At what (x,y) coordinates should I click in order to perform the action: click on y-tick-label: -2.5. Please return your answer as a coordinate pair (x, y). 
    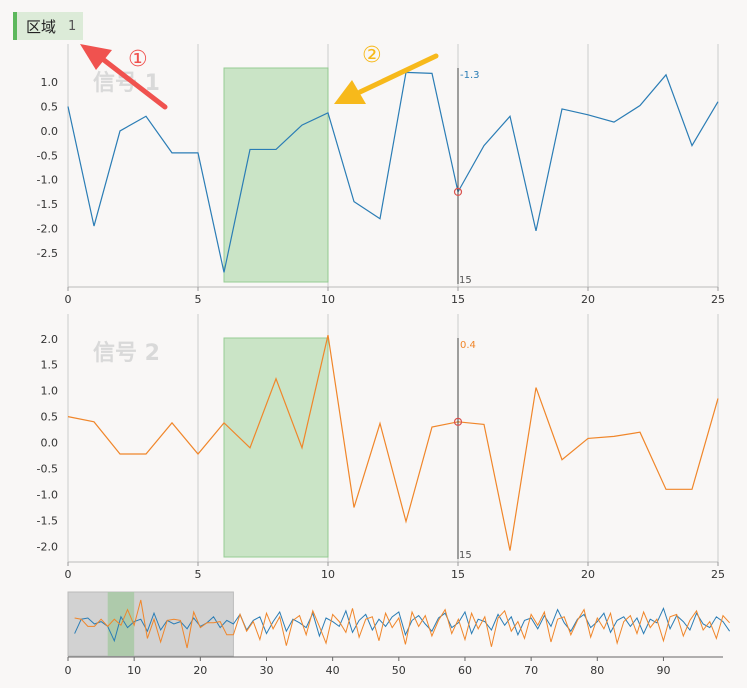
    Looking at the image, I should click on (47, 253).